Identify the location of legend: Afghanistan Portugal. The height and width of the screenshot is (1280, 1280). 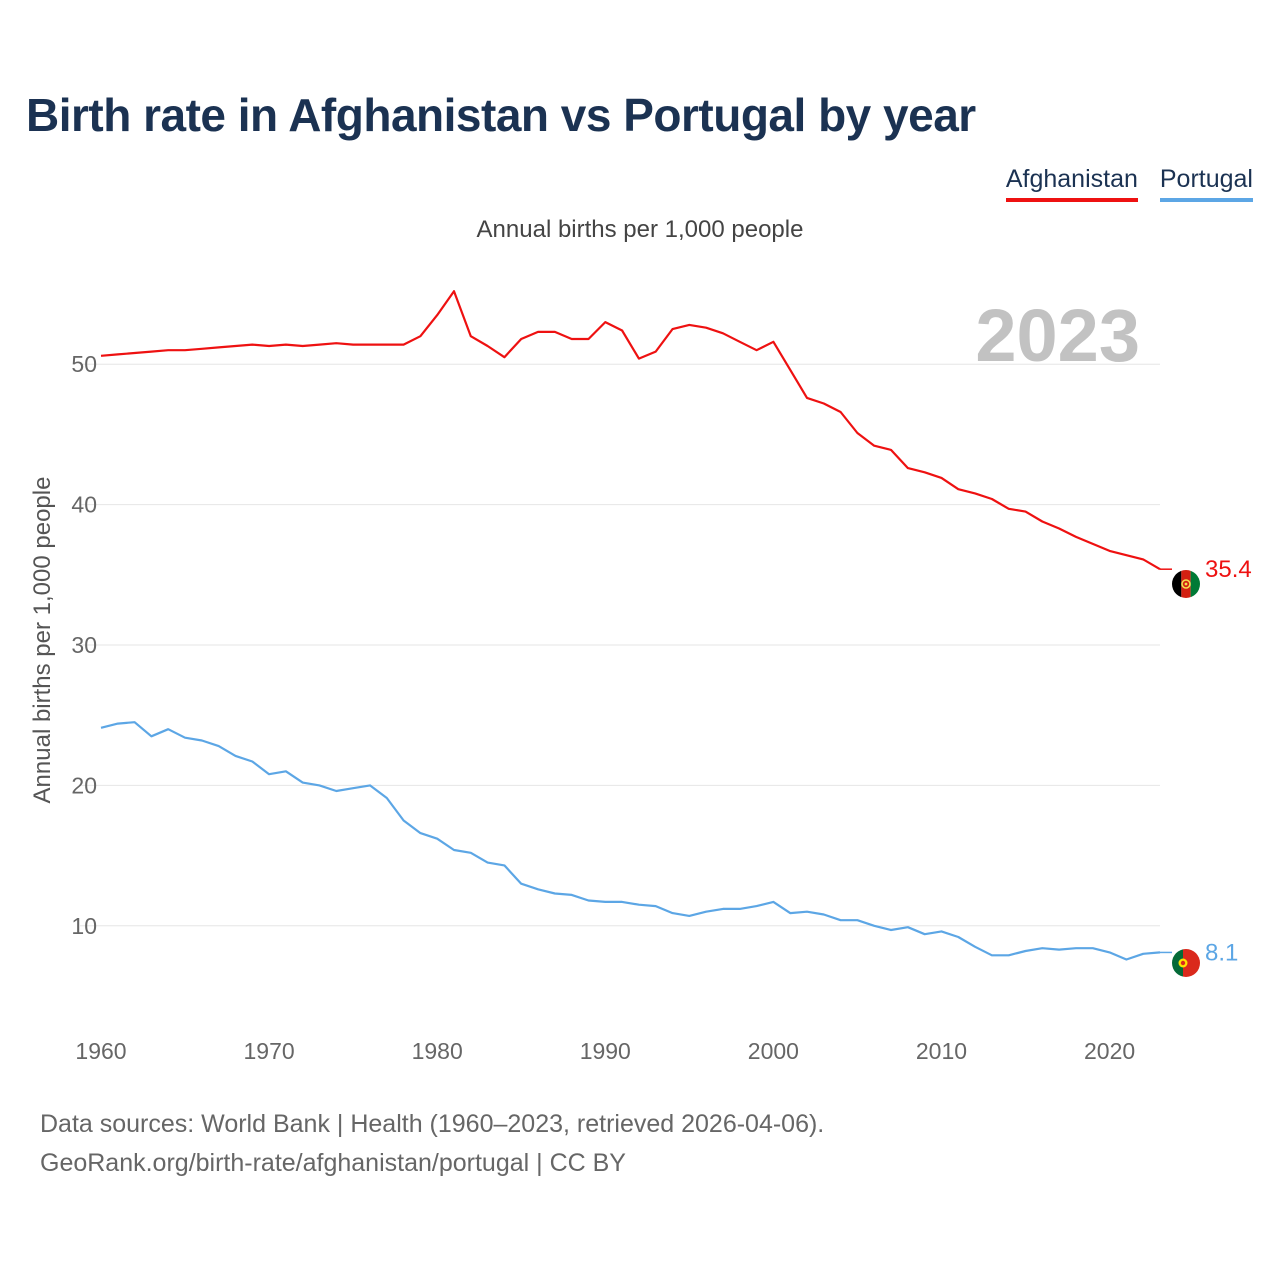
(1129, 183).